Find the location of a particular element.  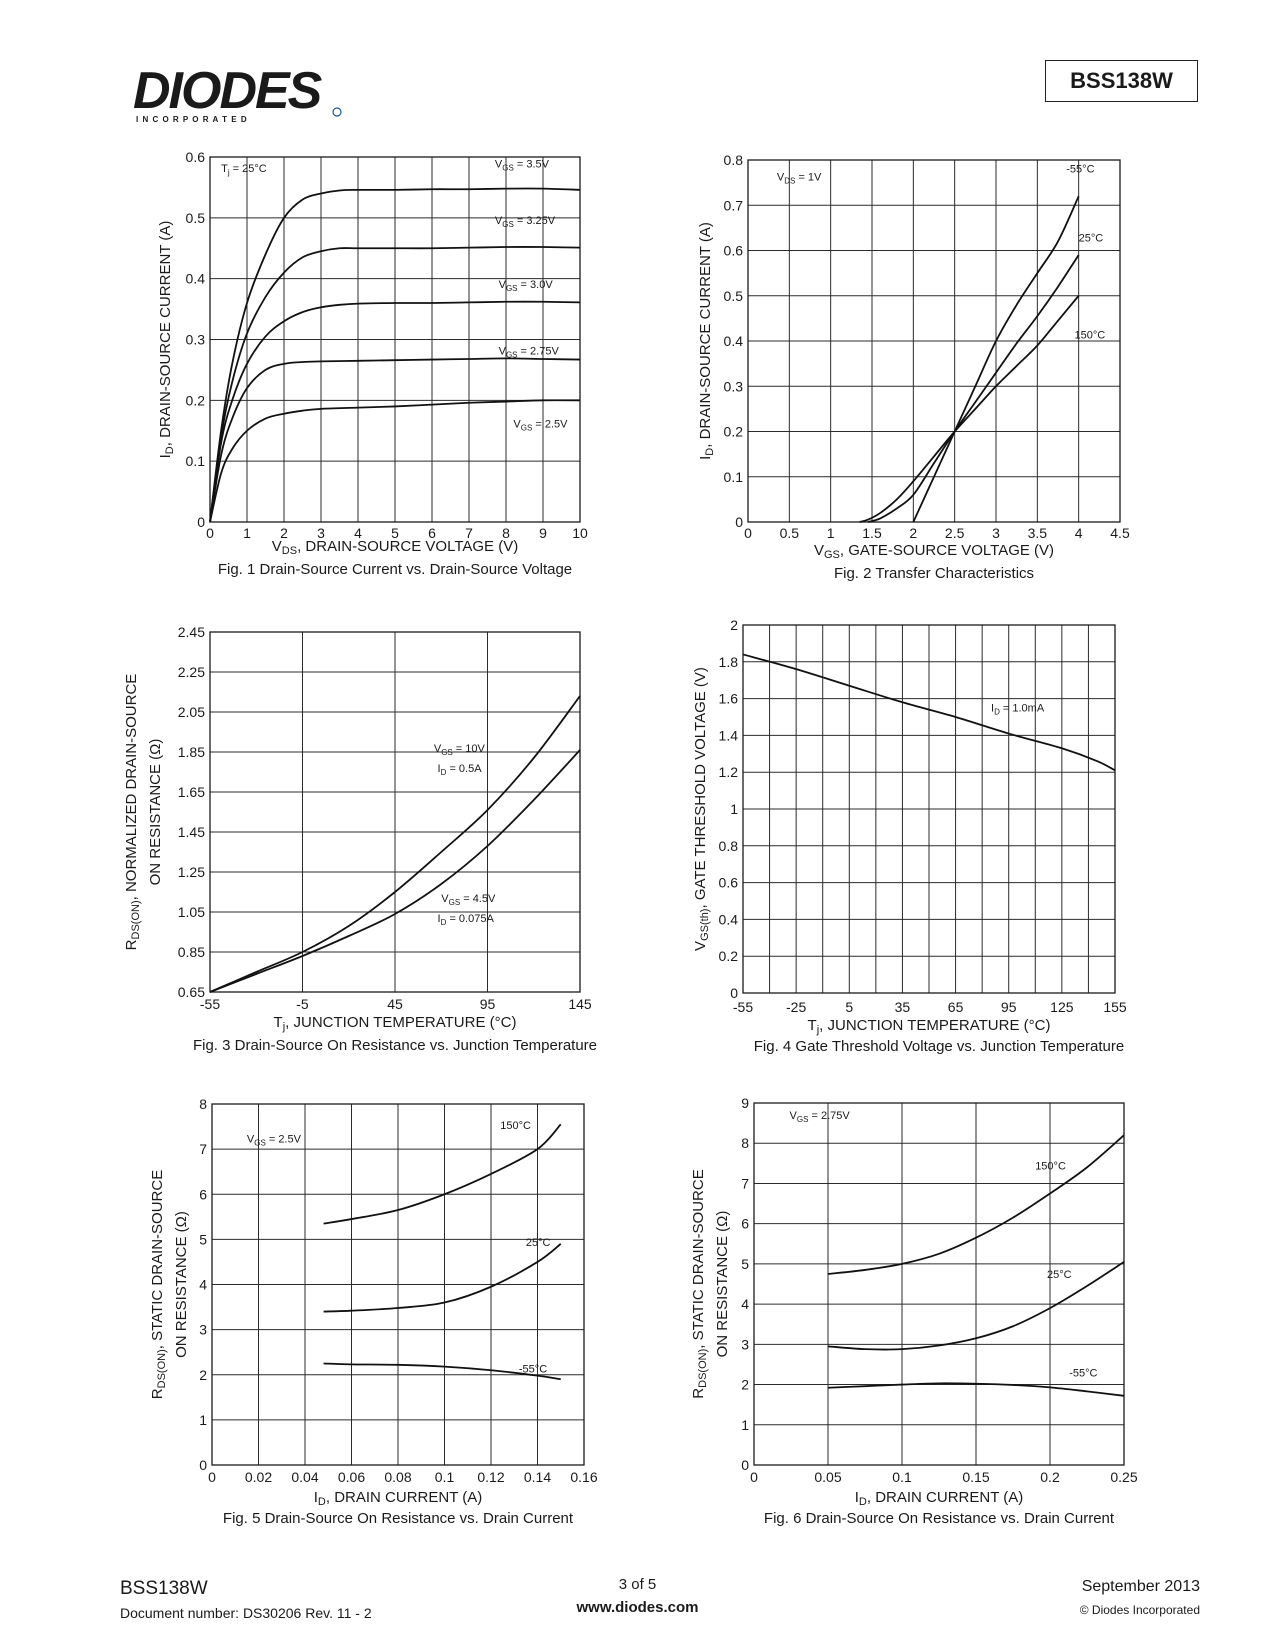

footer-part-number: BSS138W is located at coordinates (164, 1588).